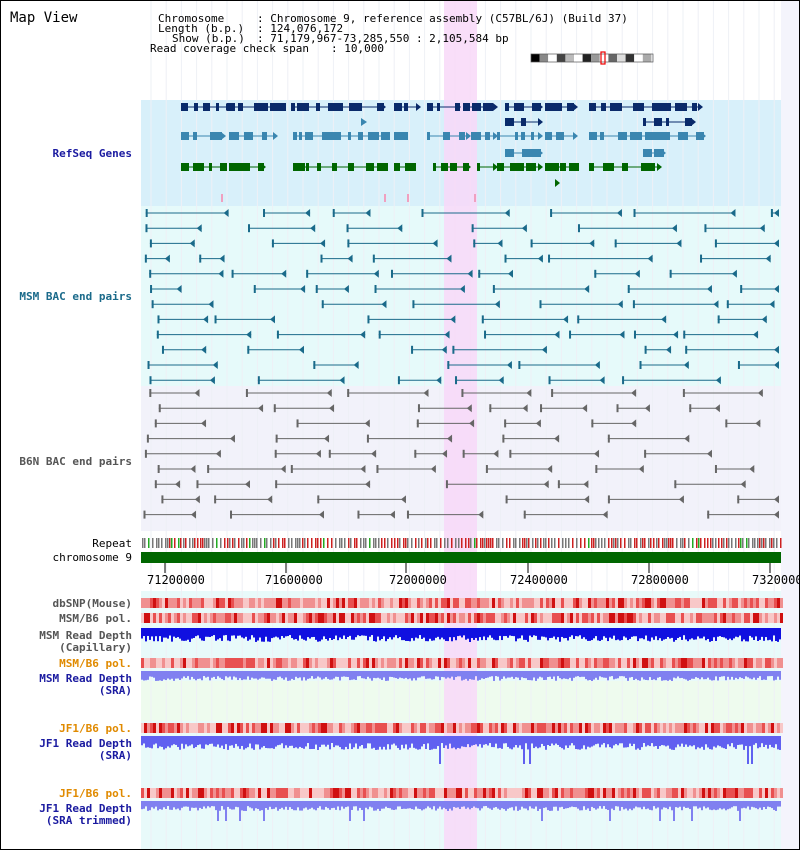 This screenshot has width=800, height=850. Describe the element at coordinates (92, 603) in the screenshot. I see `track-label-dbsnp: dbSNP(Mouse)` at that location.